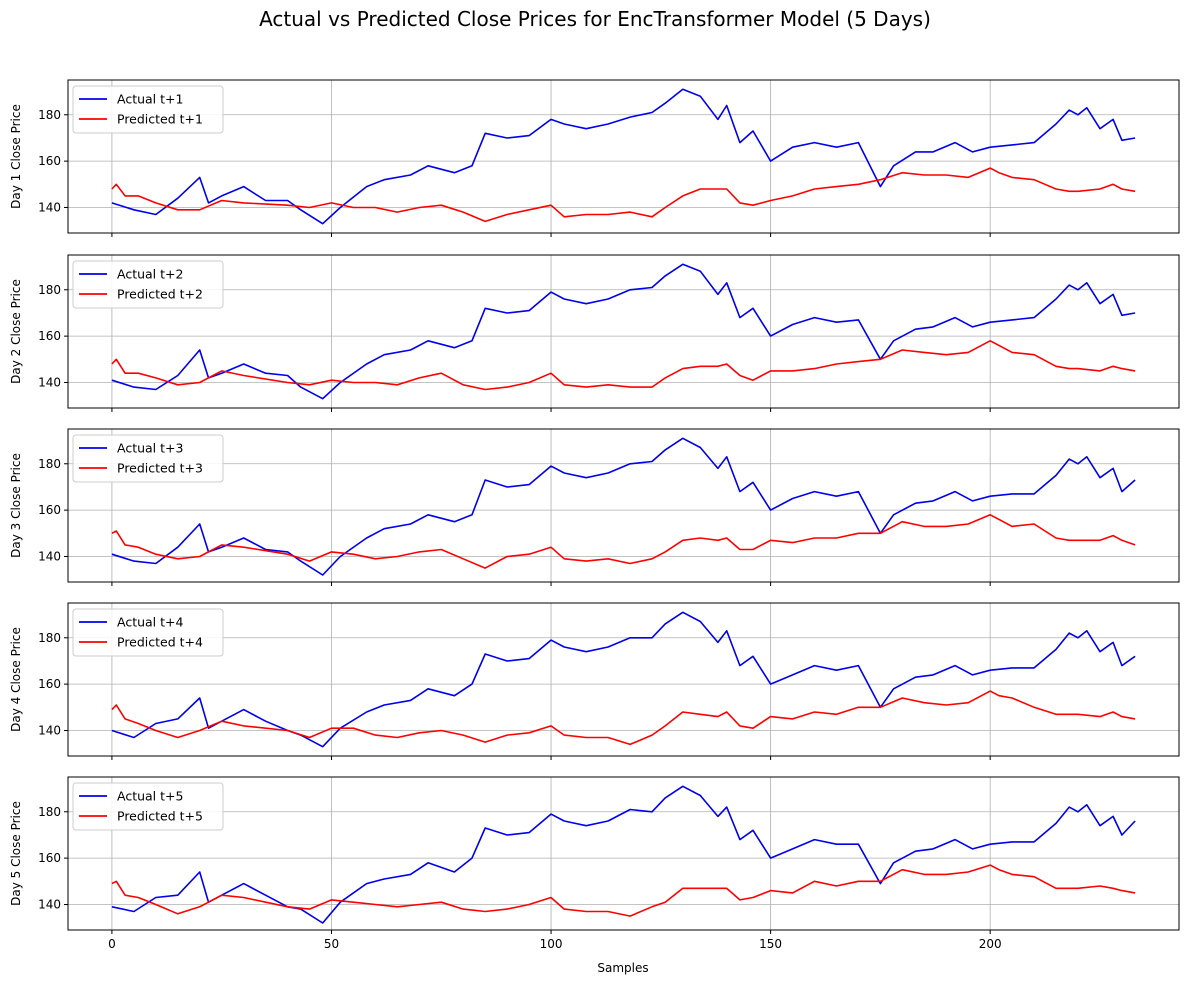 The image size is (1189, 985). What do you see at coordinates (16, 331) in the screenshot?
I see `y-axis-label: Day 2 Close Price` at bounding box center [16, 331].